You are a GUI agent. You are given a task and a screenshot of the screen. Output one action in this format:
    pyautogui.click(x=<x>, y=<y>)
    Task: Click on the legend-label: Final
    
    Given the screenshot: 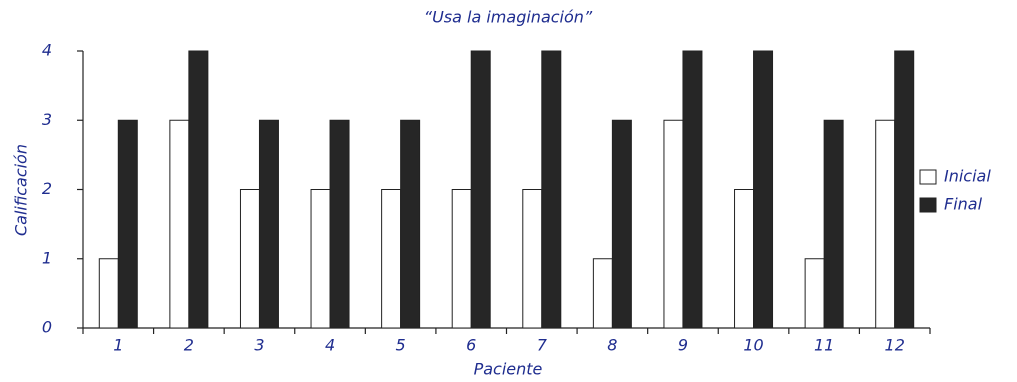 What is the action you would take?
    pyautogui.click(x=963, y=204)
    